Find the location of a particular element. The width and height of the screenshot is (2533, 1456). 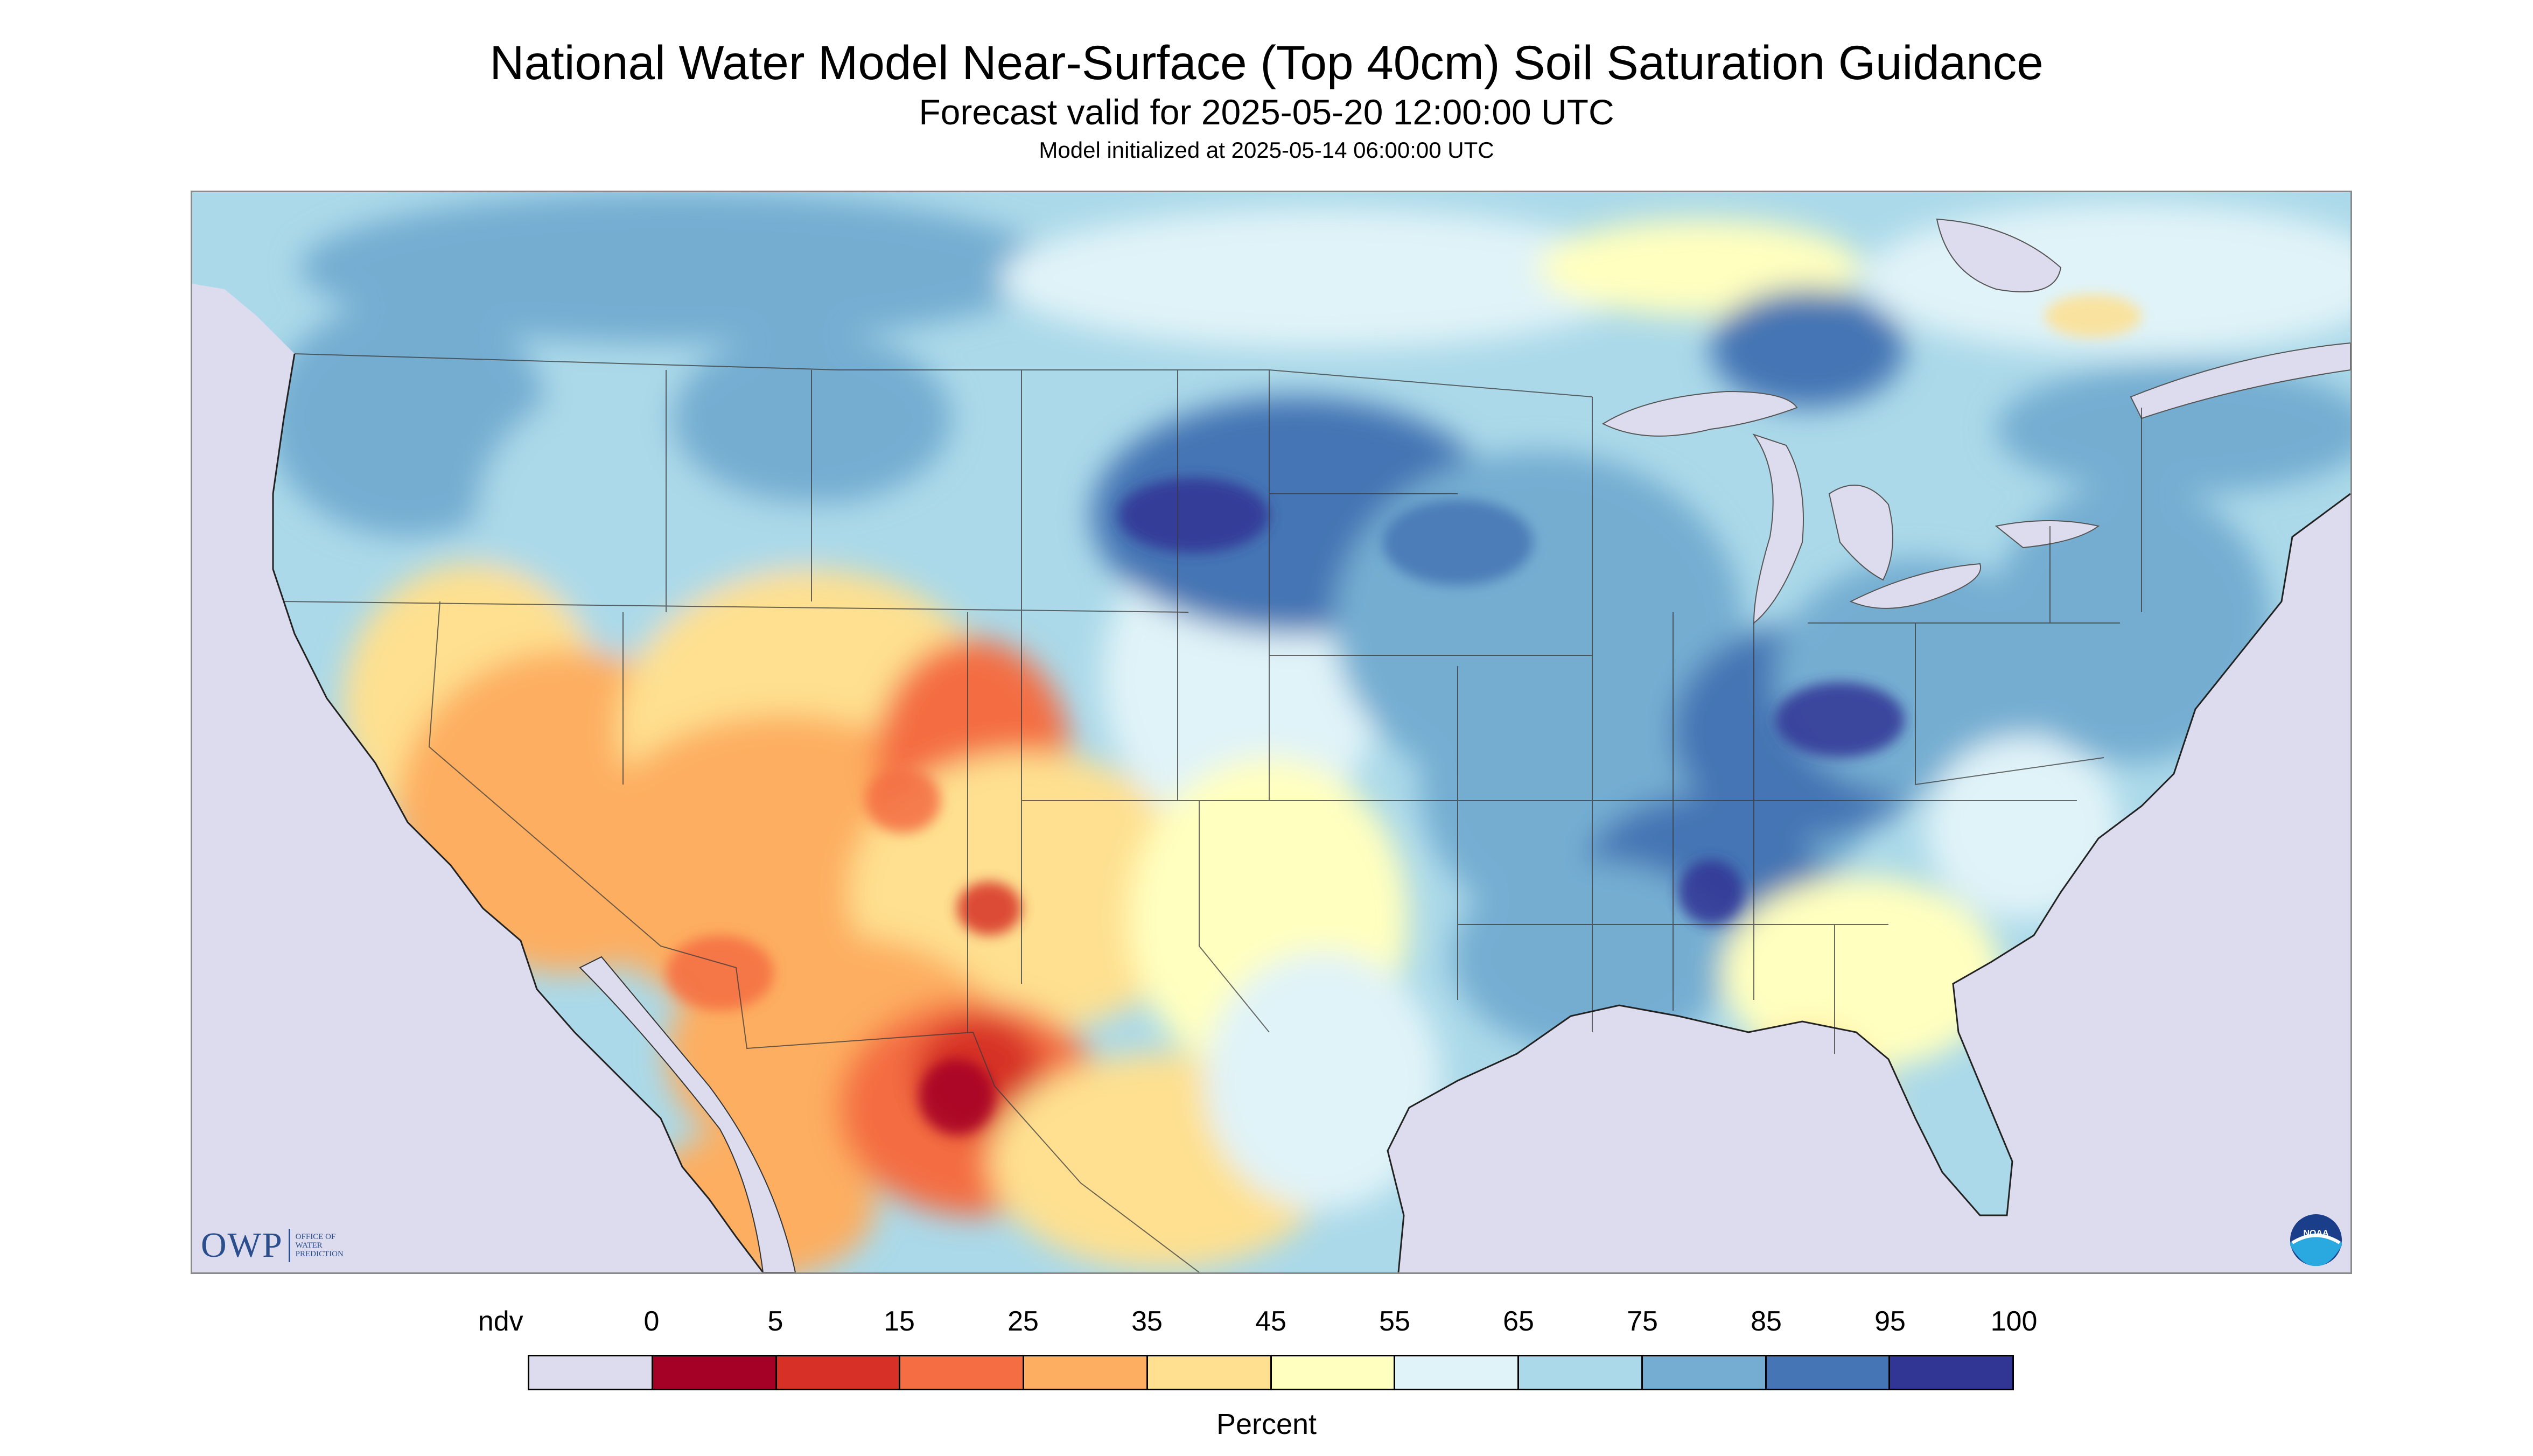

ndv-region-east is located at coordinates (2176, 883).